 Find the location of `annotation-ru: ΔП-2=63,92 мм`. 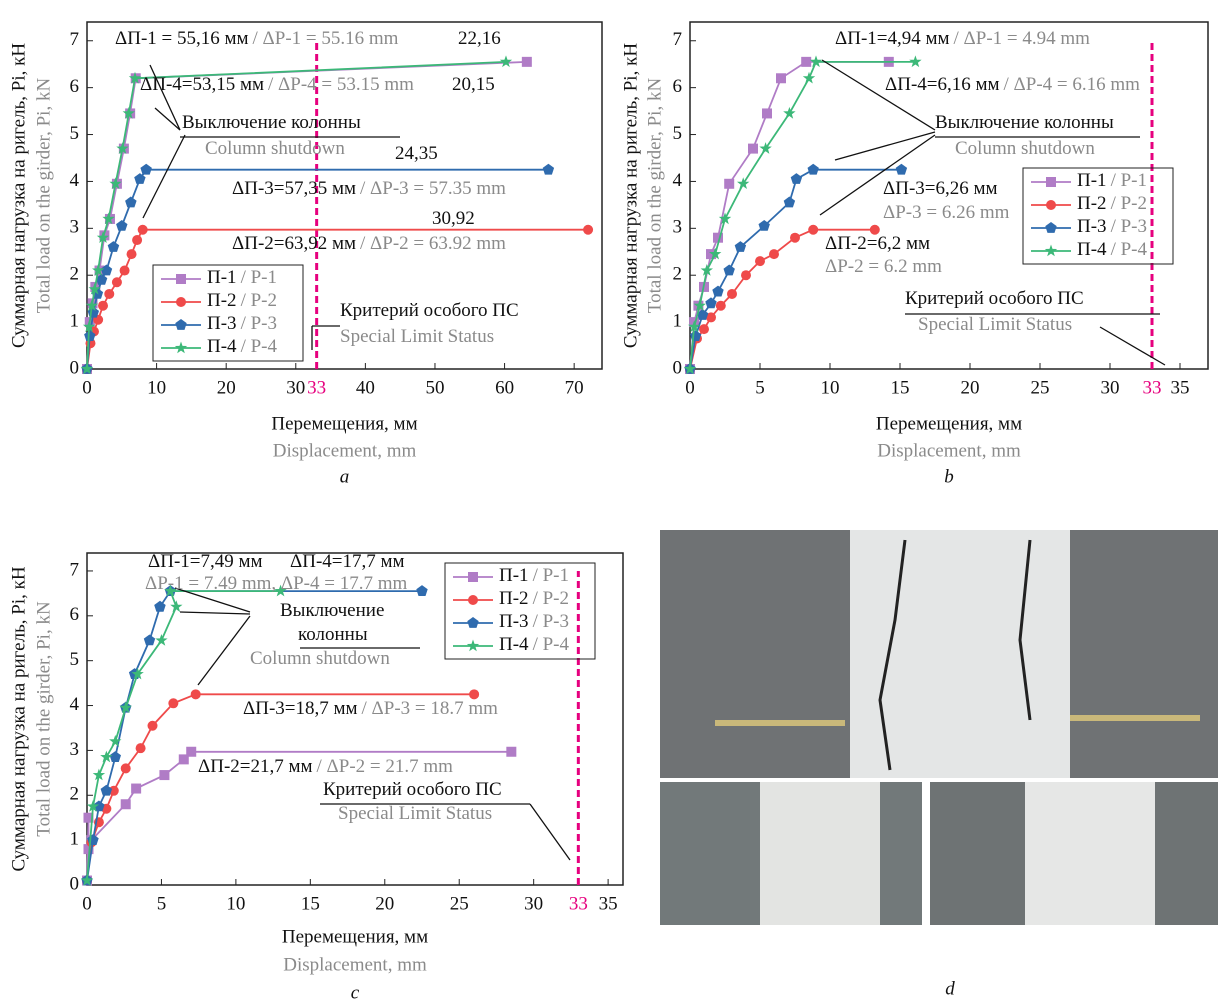

annotation-ru: ΔП-2=63,92 мм is located at coordinates (294, 243).